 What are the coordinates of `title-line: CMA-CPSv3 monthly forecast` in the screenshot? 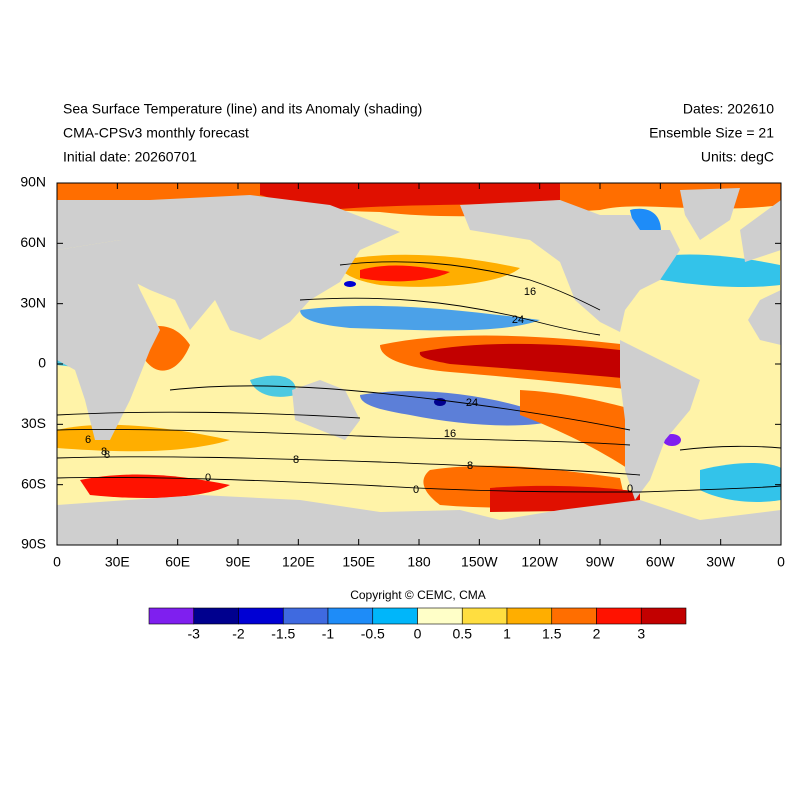 It's located at (156, 133).